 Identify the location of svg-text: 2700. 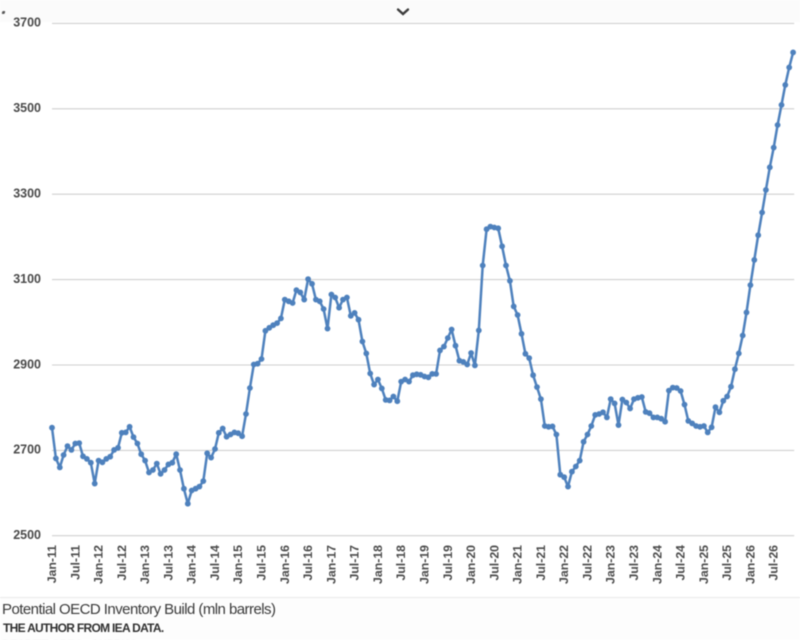
(27, 450).